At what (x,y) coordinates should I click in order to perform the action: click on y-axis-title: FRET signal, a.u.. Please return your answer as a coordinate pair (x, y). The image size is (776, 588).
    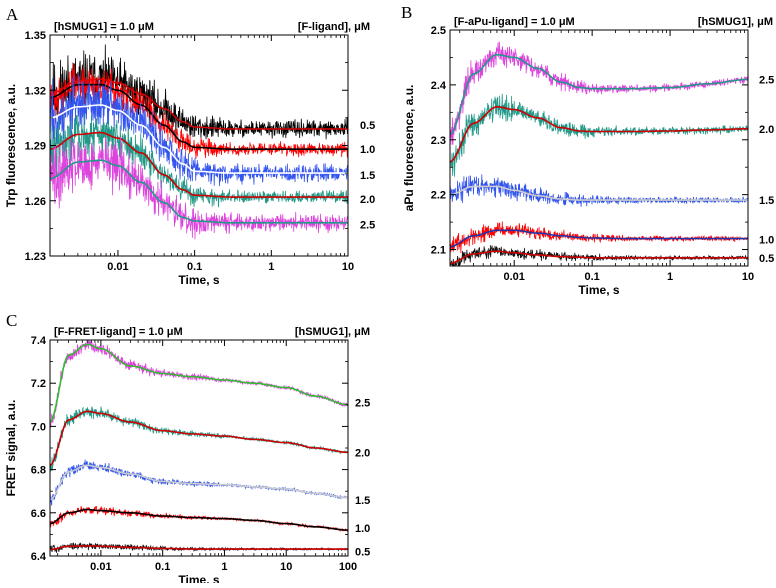
    Looking at the image, I should click on (11, 448).